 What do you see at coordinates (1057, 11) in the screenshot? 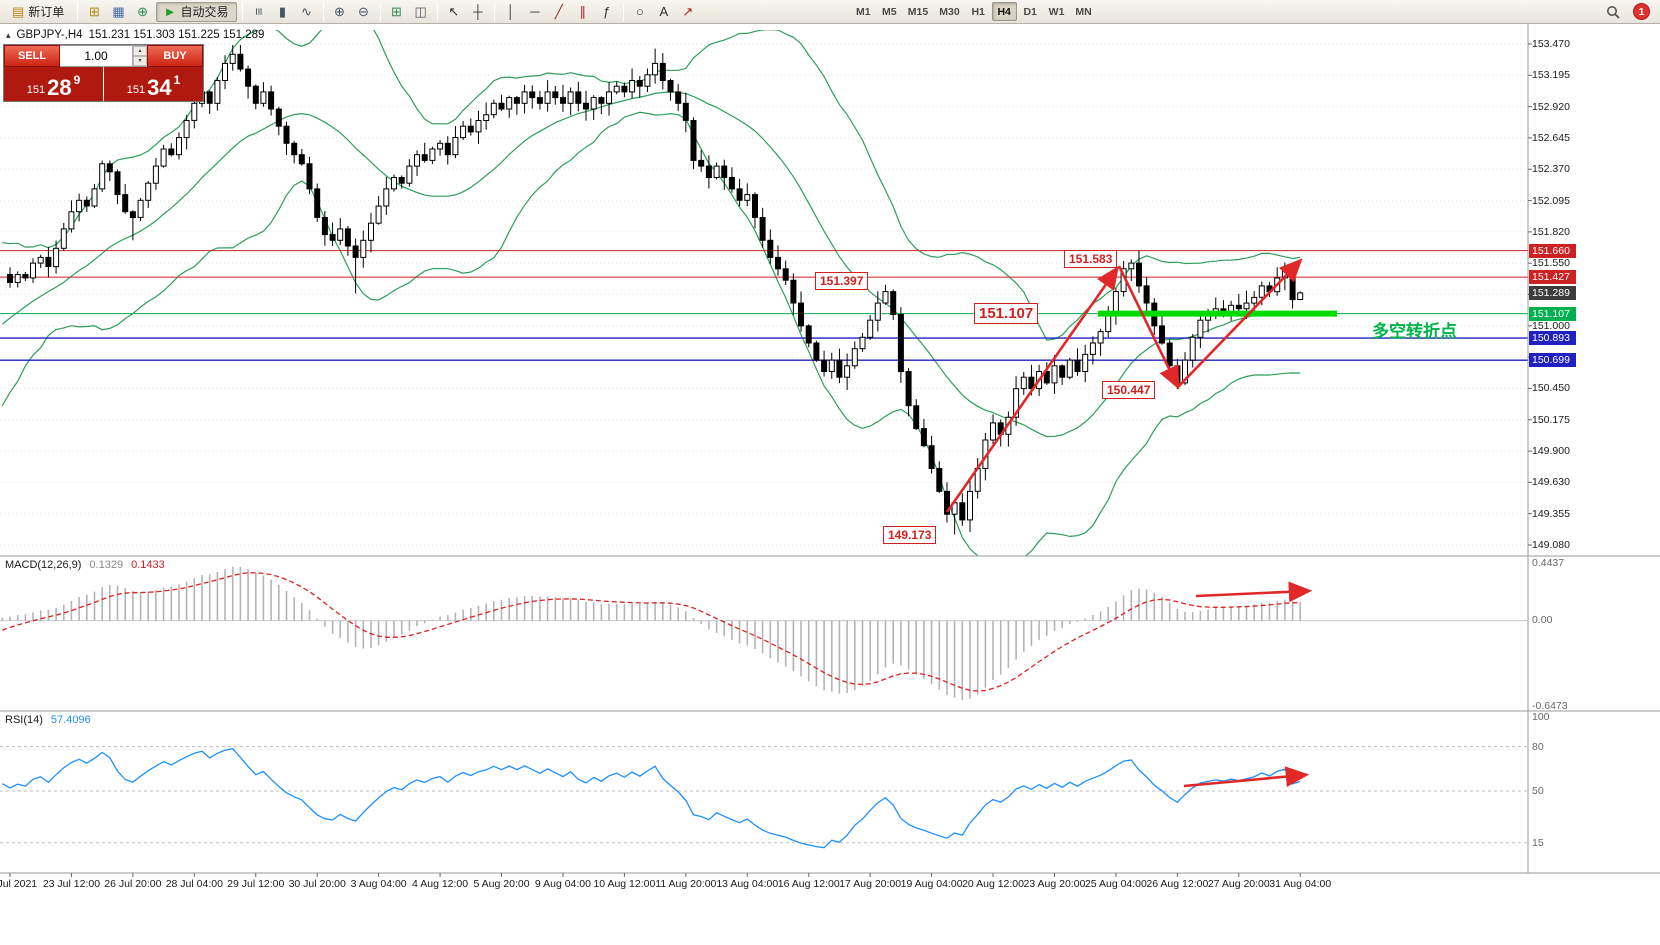
I see `timeframe-button-w1: W1` at bounding box center [1057, 11].